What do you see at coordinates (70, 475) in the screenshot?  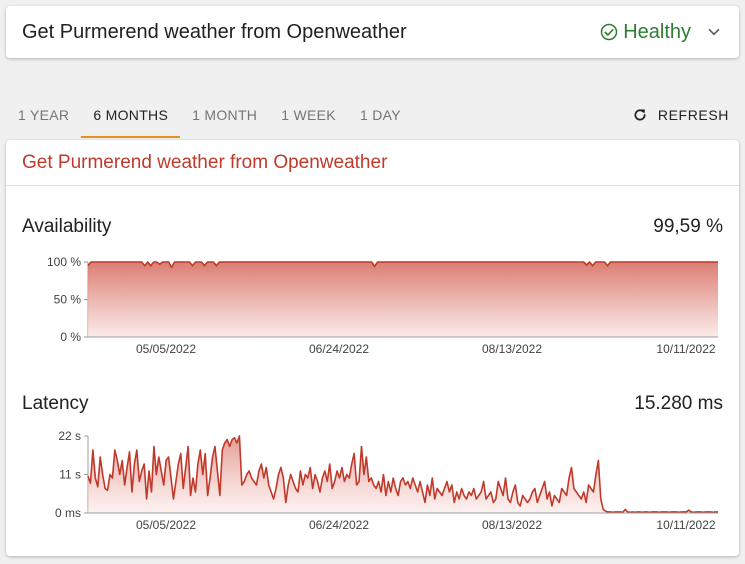 I see `y-tick-label: 11 s` at bounding box center [70, 475].